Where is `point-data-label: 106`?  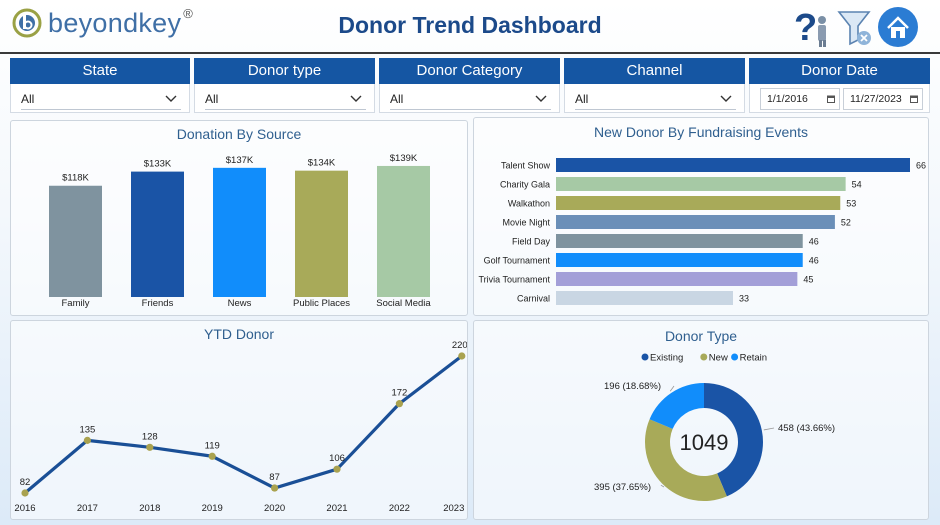
point-data-label: 106 is located at coordinates (337, 458).